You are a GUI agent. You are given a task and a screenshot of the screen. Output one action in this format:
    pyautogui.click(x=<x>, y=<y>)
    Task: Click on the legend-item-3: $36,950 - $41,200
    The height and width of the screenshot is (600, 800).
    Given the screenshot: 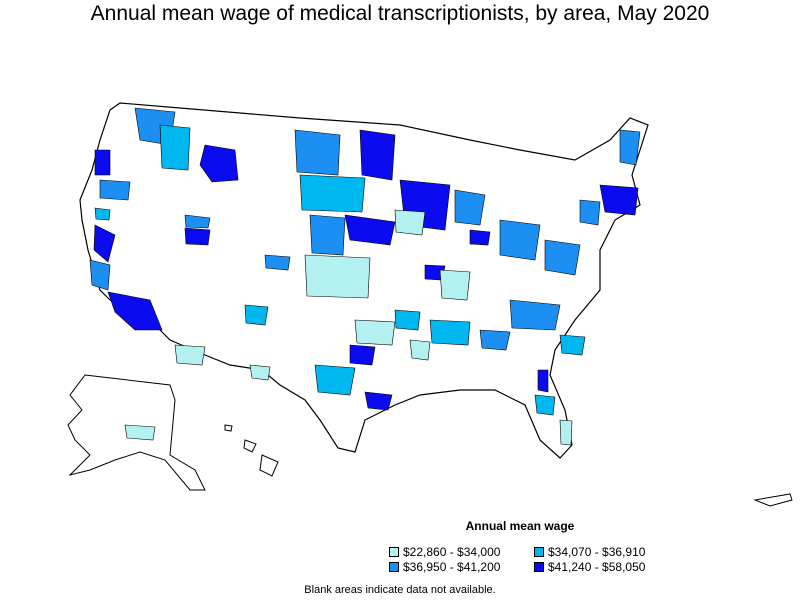 What is the action you would take?
    pyautogui.click(x=444, y=567)
    